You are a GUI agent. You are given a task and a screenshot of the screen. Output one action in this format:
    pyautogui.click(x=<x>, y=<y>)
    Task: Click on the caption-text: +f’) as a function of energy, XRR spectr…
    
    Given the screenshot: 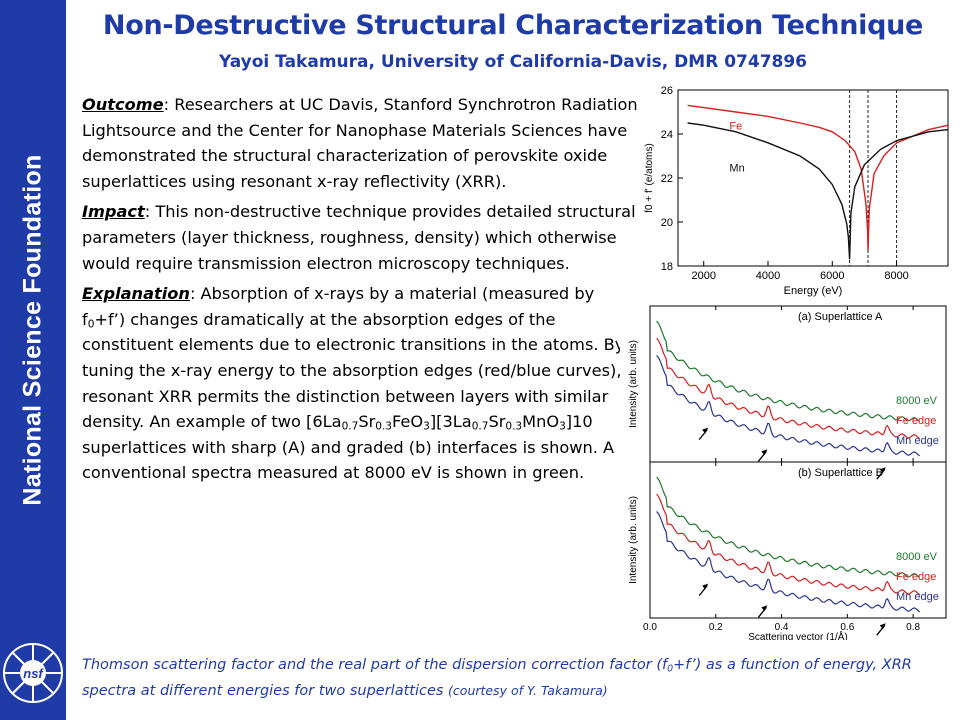 What is the action you would take?
    pyautogui.click(x=497, y=678)
    